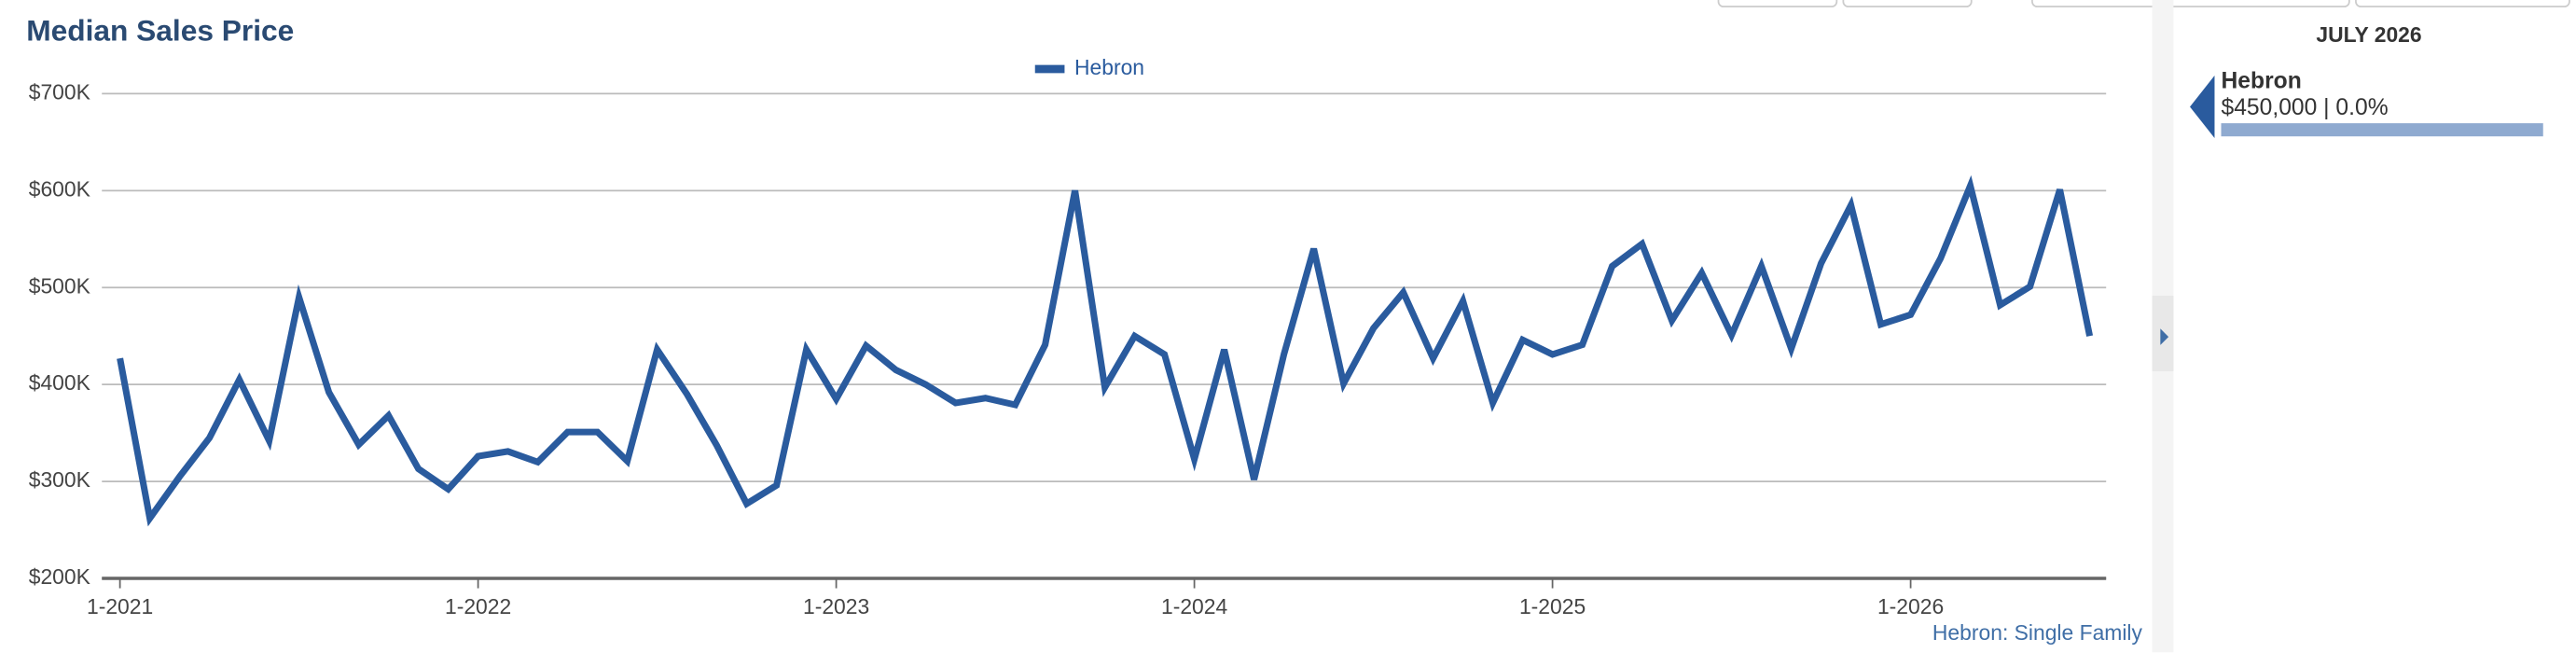 The width and height of the screenshot is (2576, 653). I want to click on y-tick-label: $500K, so click(59, 285).